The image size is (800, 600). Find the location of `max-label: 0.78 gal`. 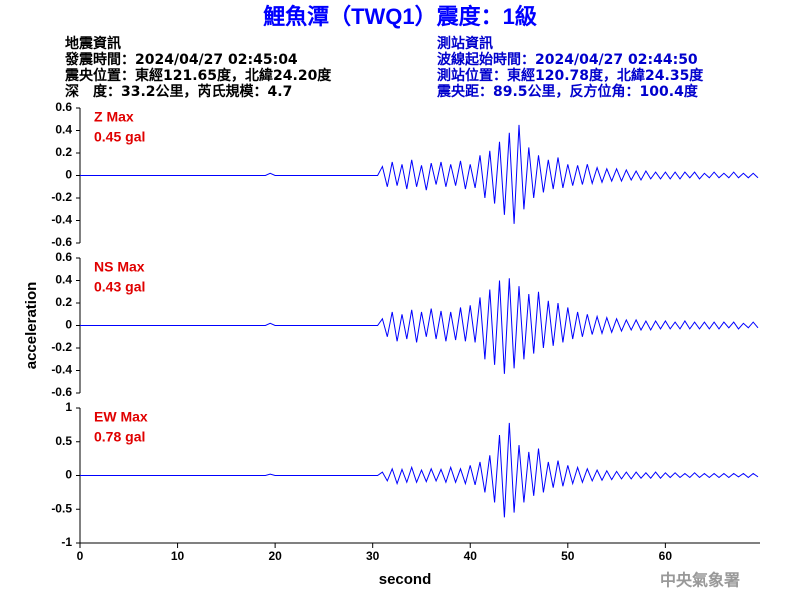

max-label: 0.78 gal is located at coordinates (119, 437).